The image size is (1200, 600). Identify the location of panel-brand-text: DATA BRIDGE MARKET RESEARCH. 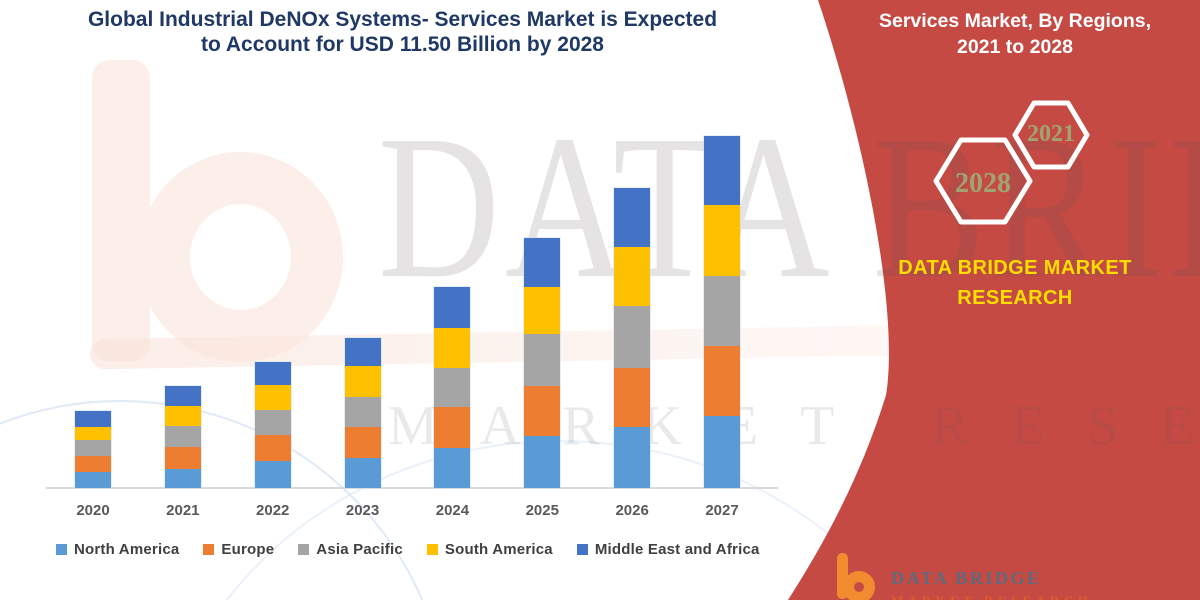
(1015, 283).